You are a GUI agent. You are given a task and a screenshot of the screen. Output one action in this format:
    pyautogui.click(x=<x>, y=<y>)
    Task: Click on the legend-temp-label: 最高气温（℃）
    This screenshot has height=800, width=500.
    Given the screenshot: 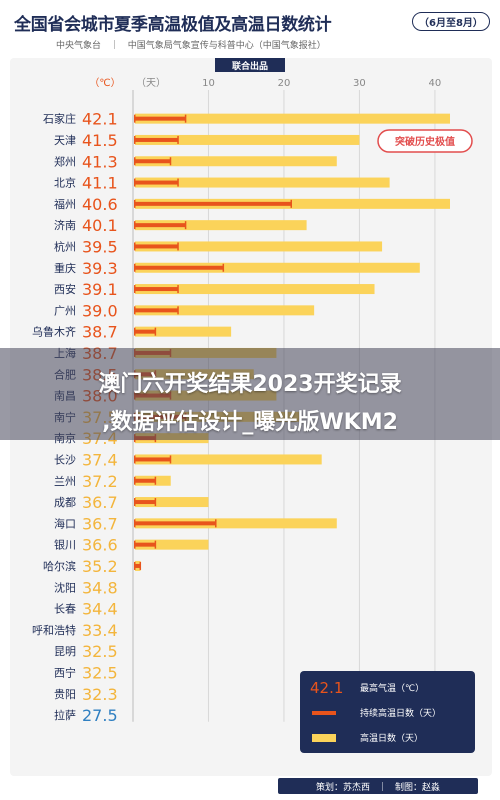 What is the action you would take?
    pyautogui.click(x=392, y=688)
    